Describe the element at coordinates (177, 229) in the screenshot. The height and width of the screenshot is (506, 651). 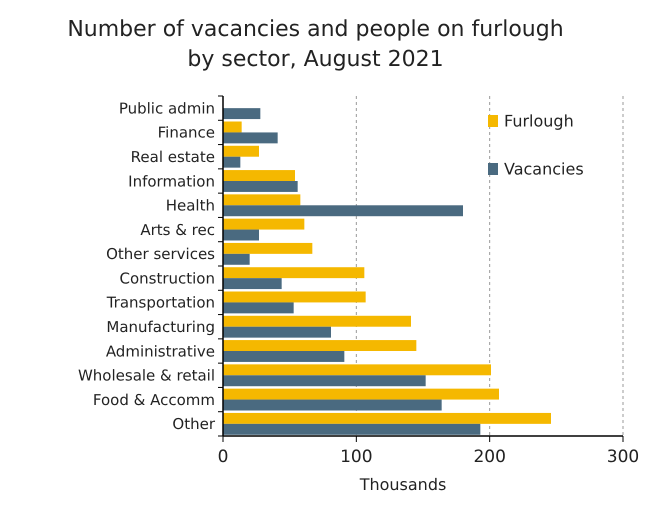
I see `y-tick-label: Arts & rec` at that location.